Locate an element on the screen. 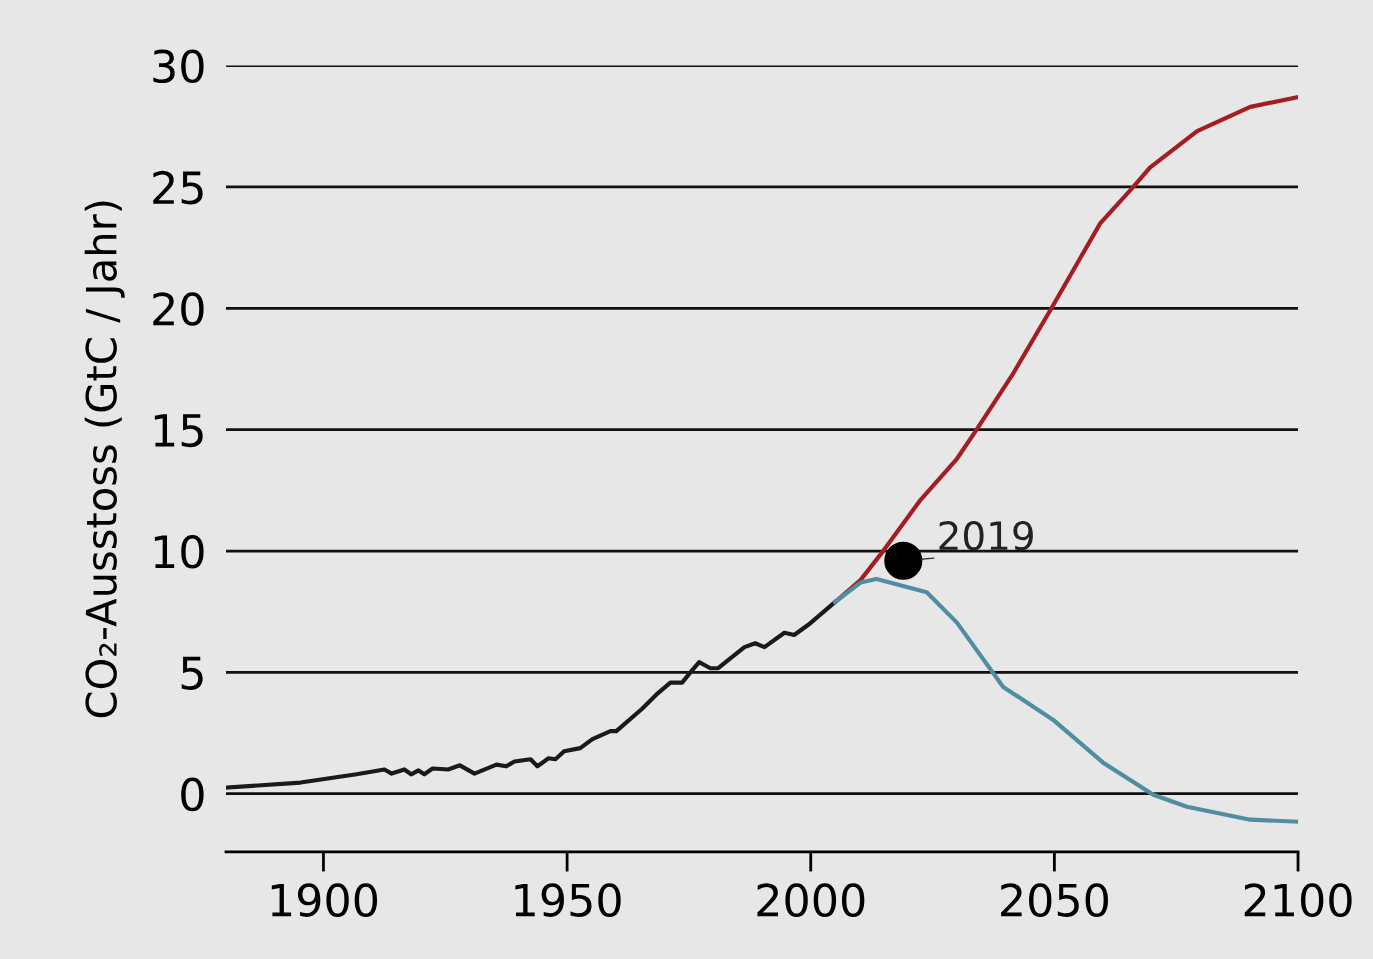  x-tick-label: 2000 is located at coordinates (811, 900).